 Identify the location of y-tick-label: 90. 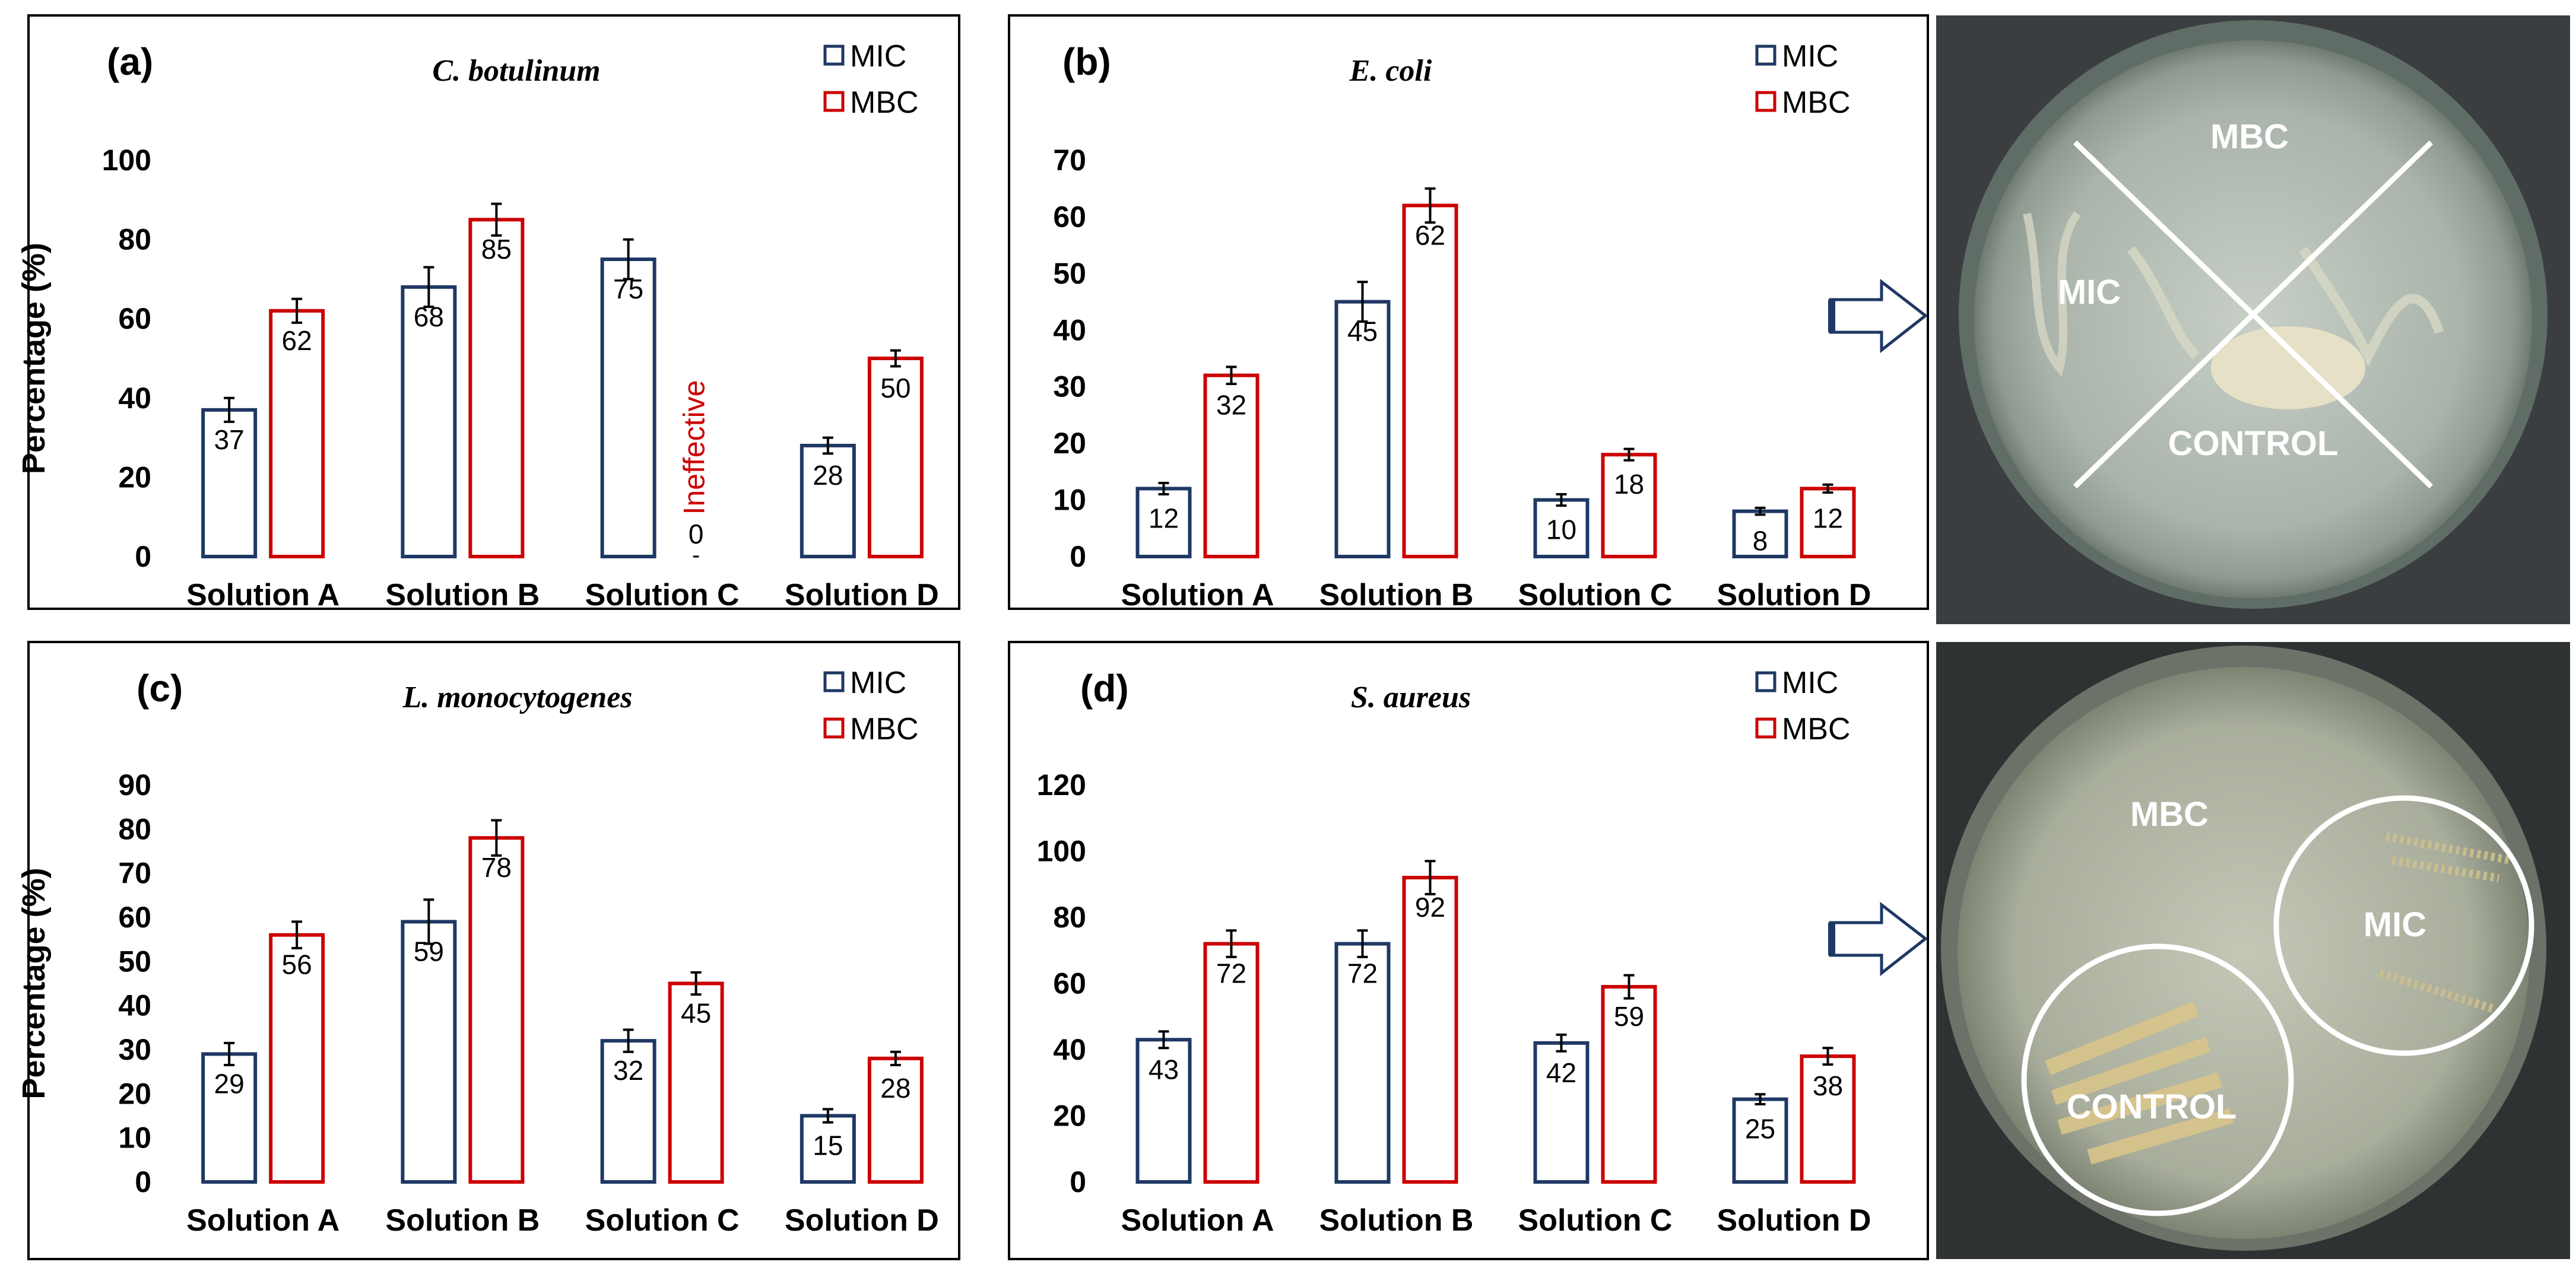
(134, 785).